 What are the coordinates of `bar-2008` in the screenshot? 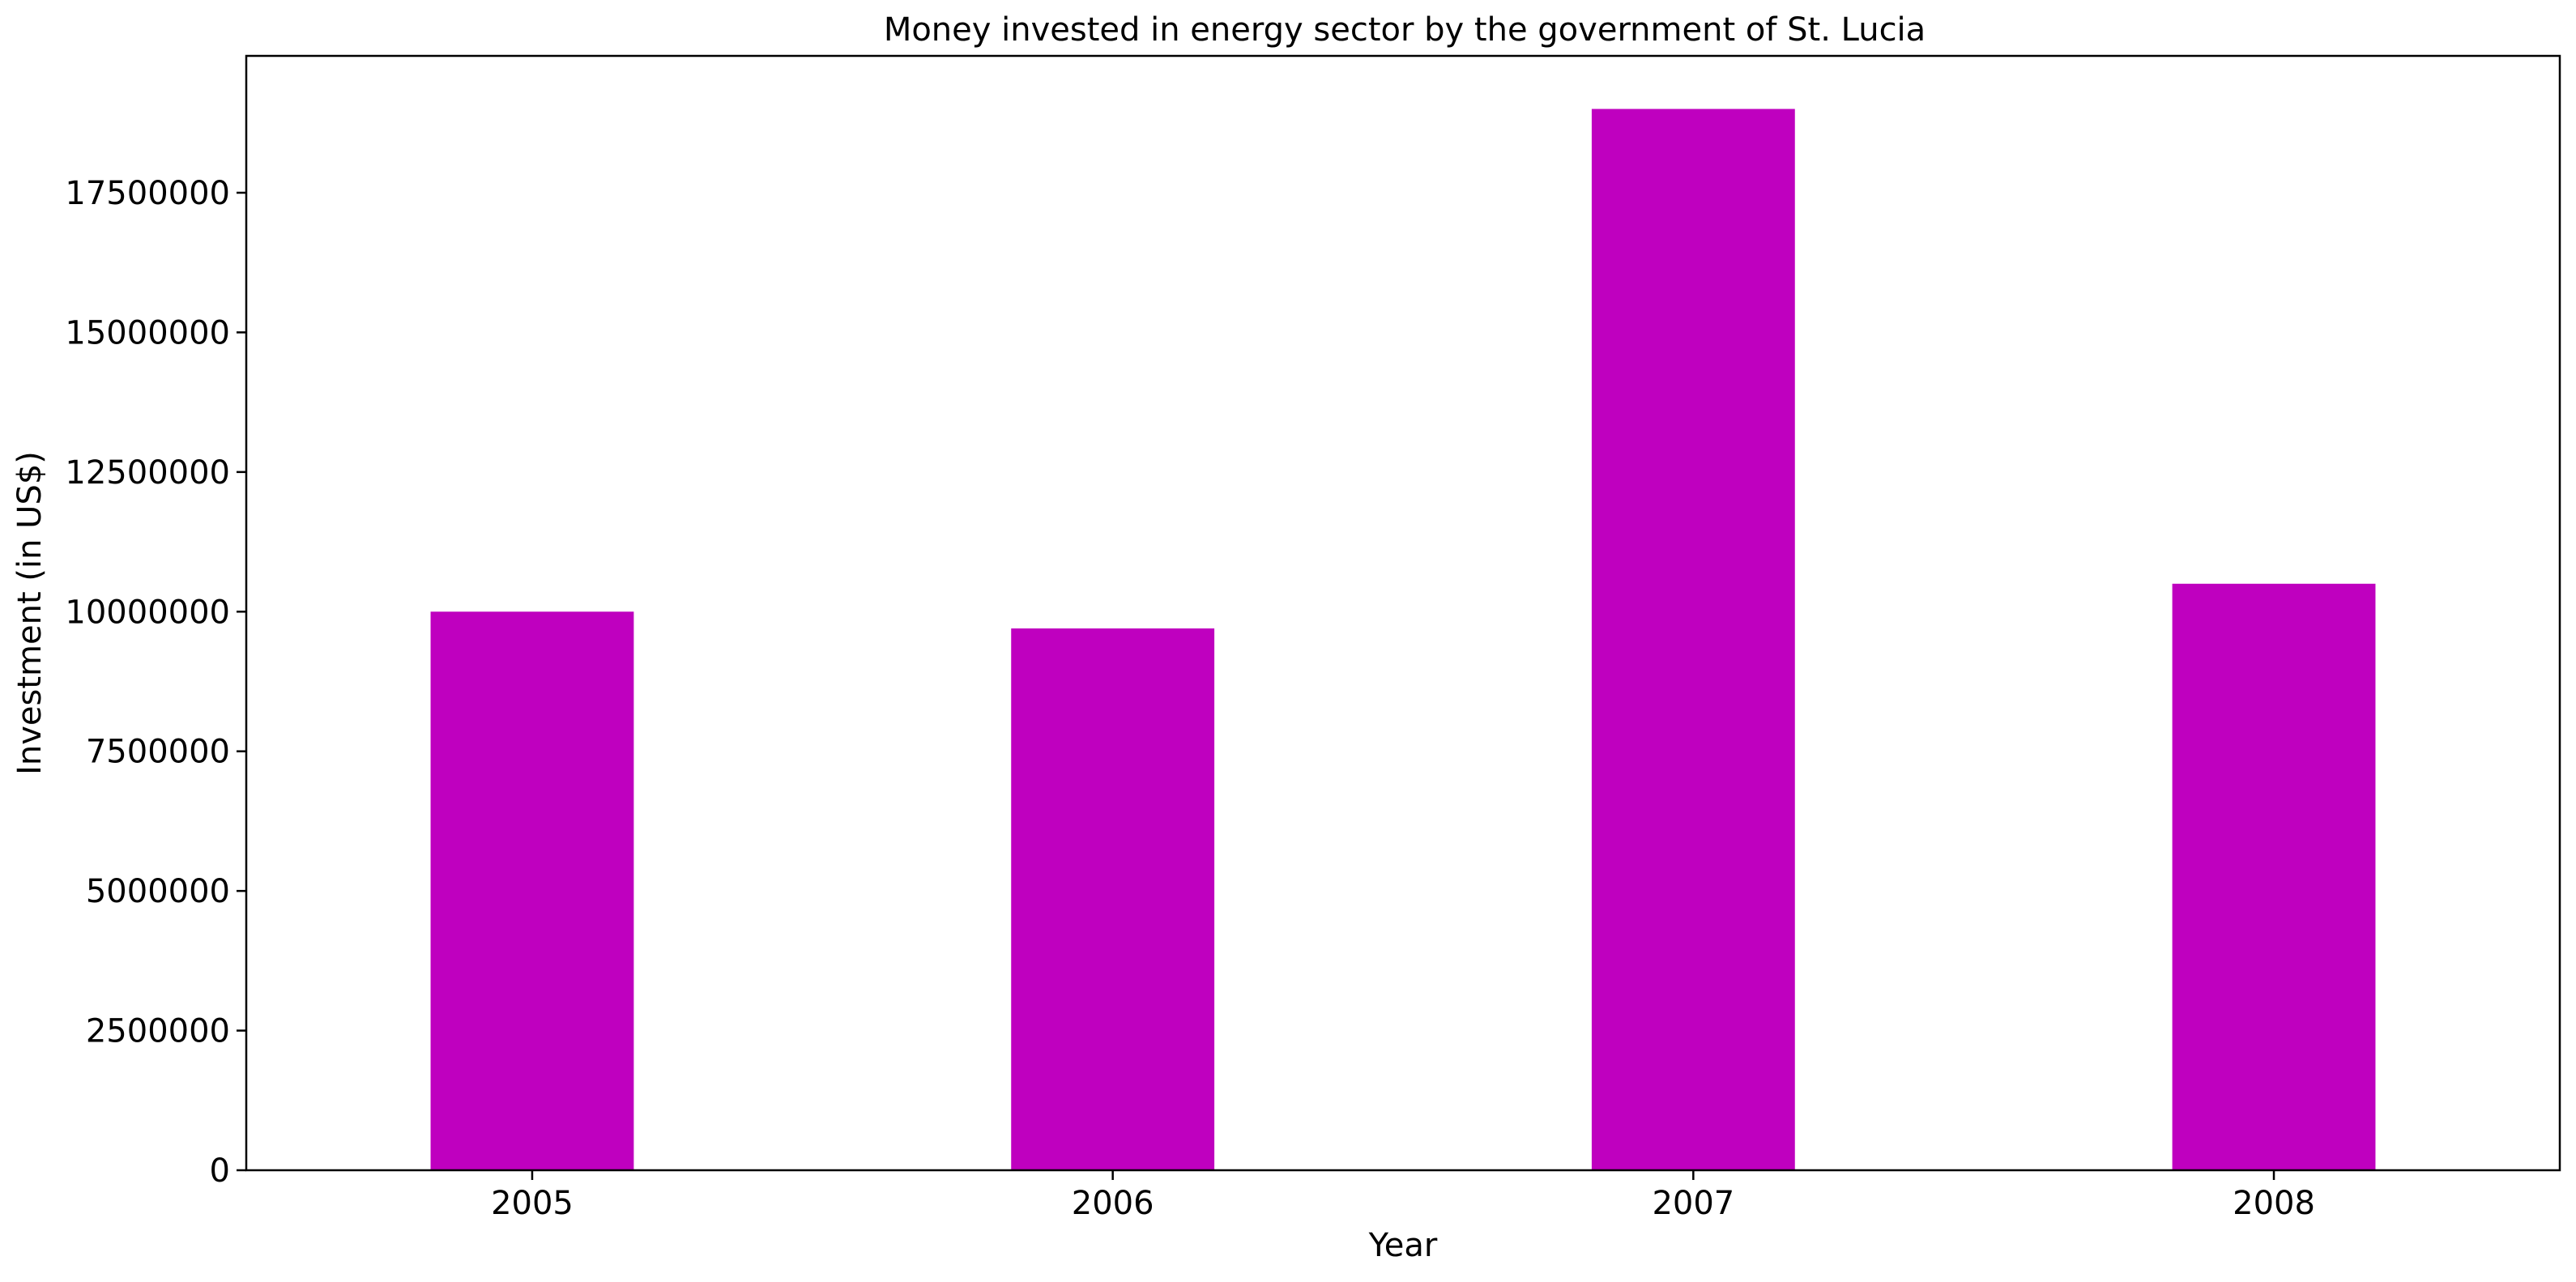 It's located at (2274, 876).